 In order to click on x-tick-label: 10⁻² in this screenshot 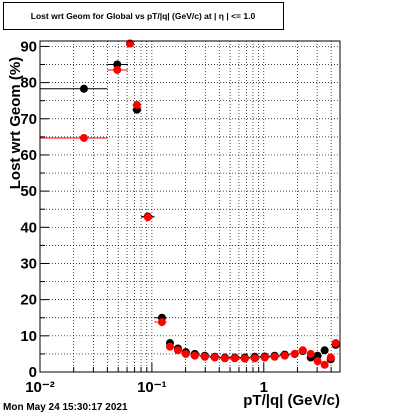, I will do `click(40, 387)`.